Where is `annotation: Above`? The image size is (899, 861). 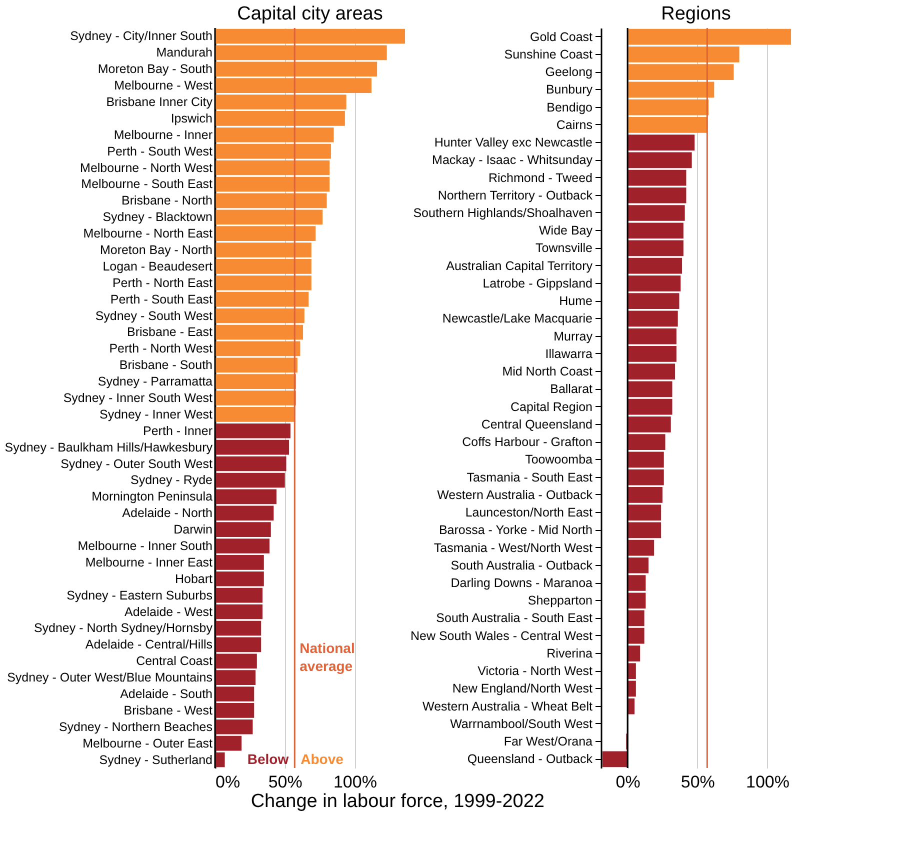 annotation: Above is located at coordinates (322, 758).